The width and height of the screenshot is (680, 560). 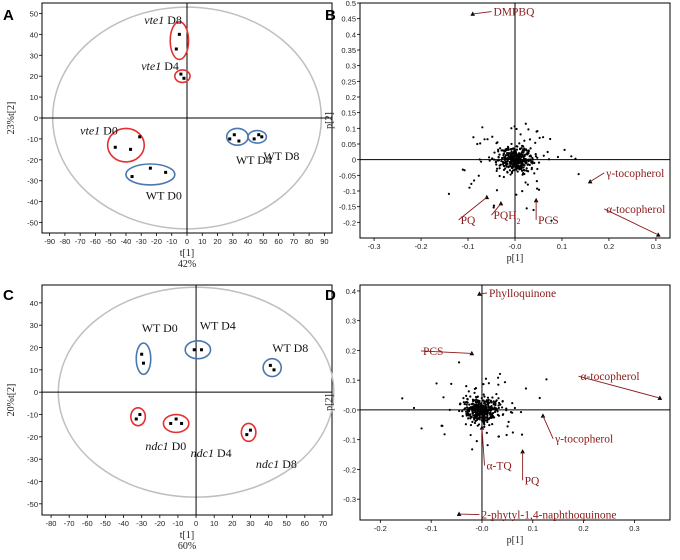 What do you see at coordinates (202, 241) in the screenshot?
I see `x-tick-label-a: 10` at bounding box center [202, 241].